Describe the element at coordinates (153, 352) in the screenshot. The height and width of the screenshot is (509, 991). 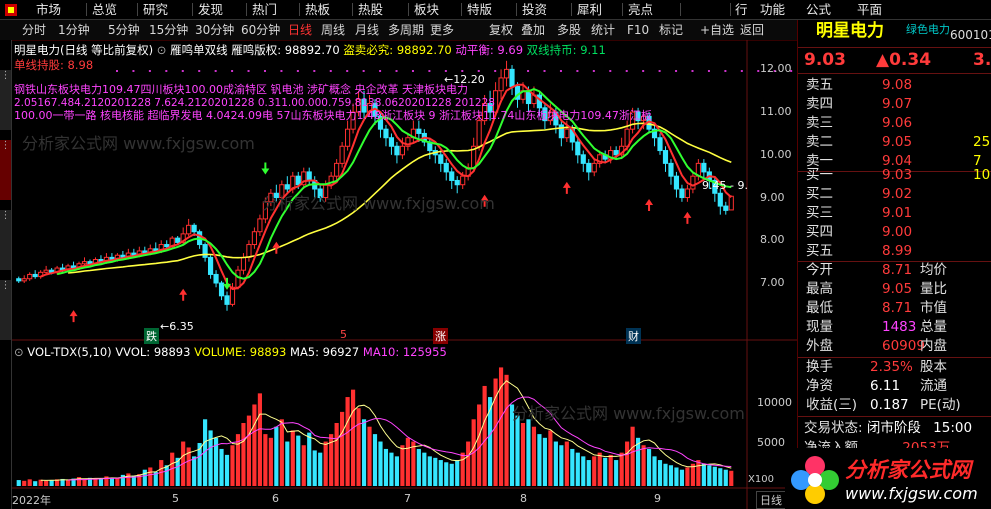
I see `volume-vvol: VVOL: 98893` at that location.